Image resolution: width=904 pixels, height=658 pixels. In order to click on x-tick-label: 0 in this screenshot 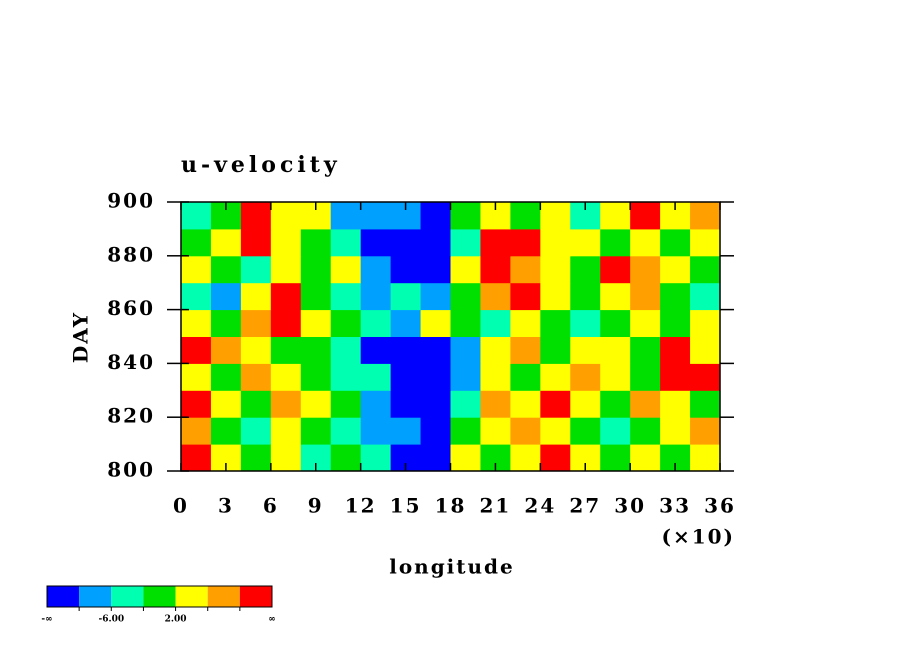, I will do `click(181, 506)`.